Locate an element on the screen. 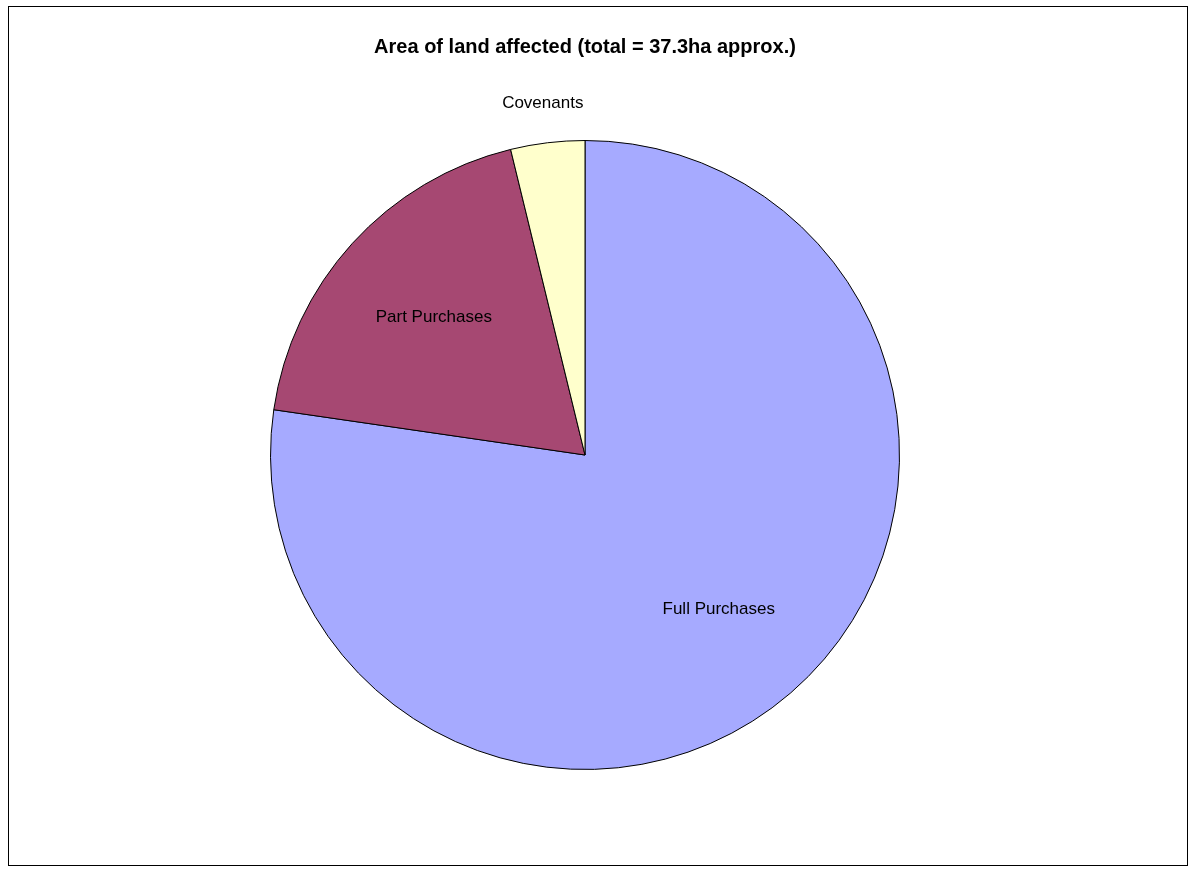 This screenshot has width=1198, height=871. chart-title: Area of land affected (total = 37.3ha approx.) is located at coordinates (585, 45).